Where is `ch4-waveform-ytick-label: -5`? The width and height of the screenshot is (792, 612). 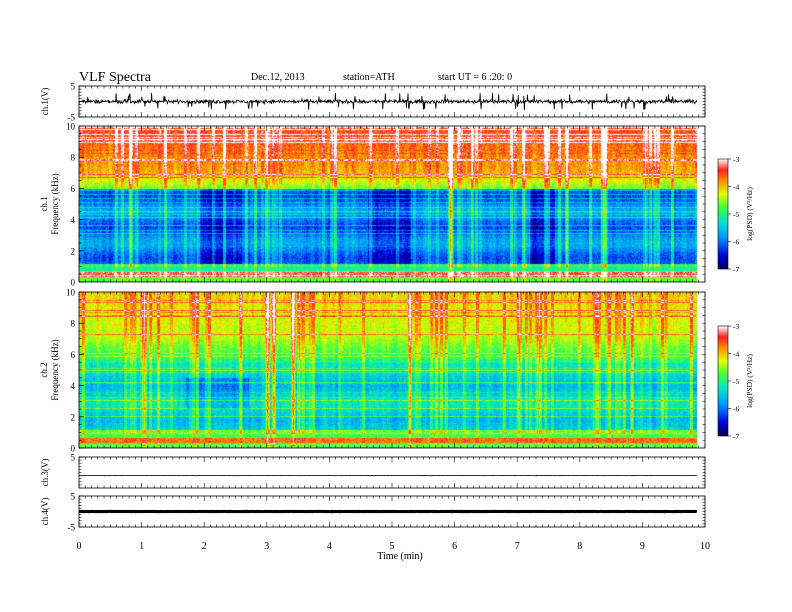 ch4-waveform-ytick-label: -5 is located at coordinates (72, 528).